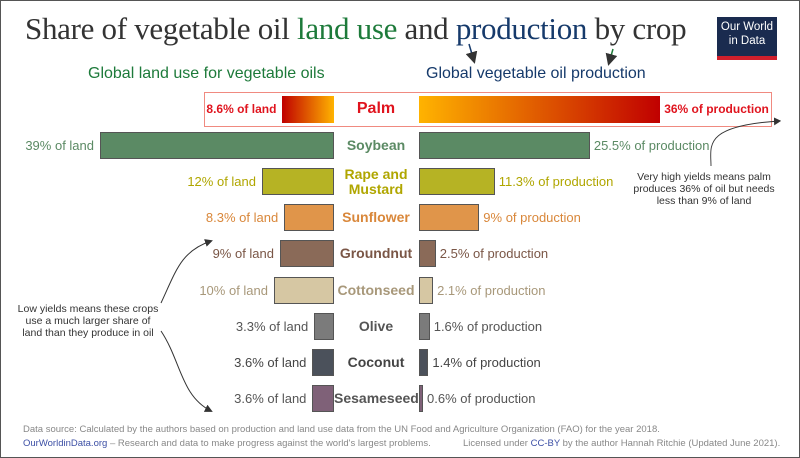  What do you see at coordinates (376, 108) in the screenshot?
I see `crop-label-palm: Palm` at bounding box center [376, 108].